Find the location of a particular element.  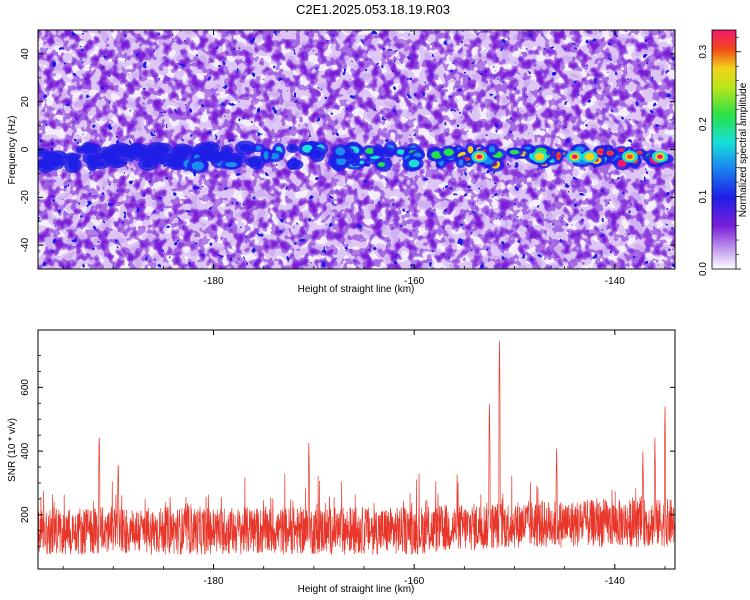

snr-xtick-label: -160 is located at coordinates (414, 581).